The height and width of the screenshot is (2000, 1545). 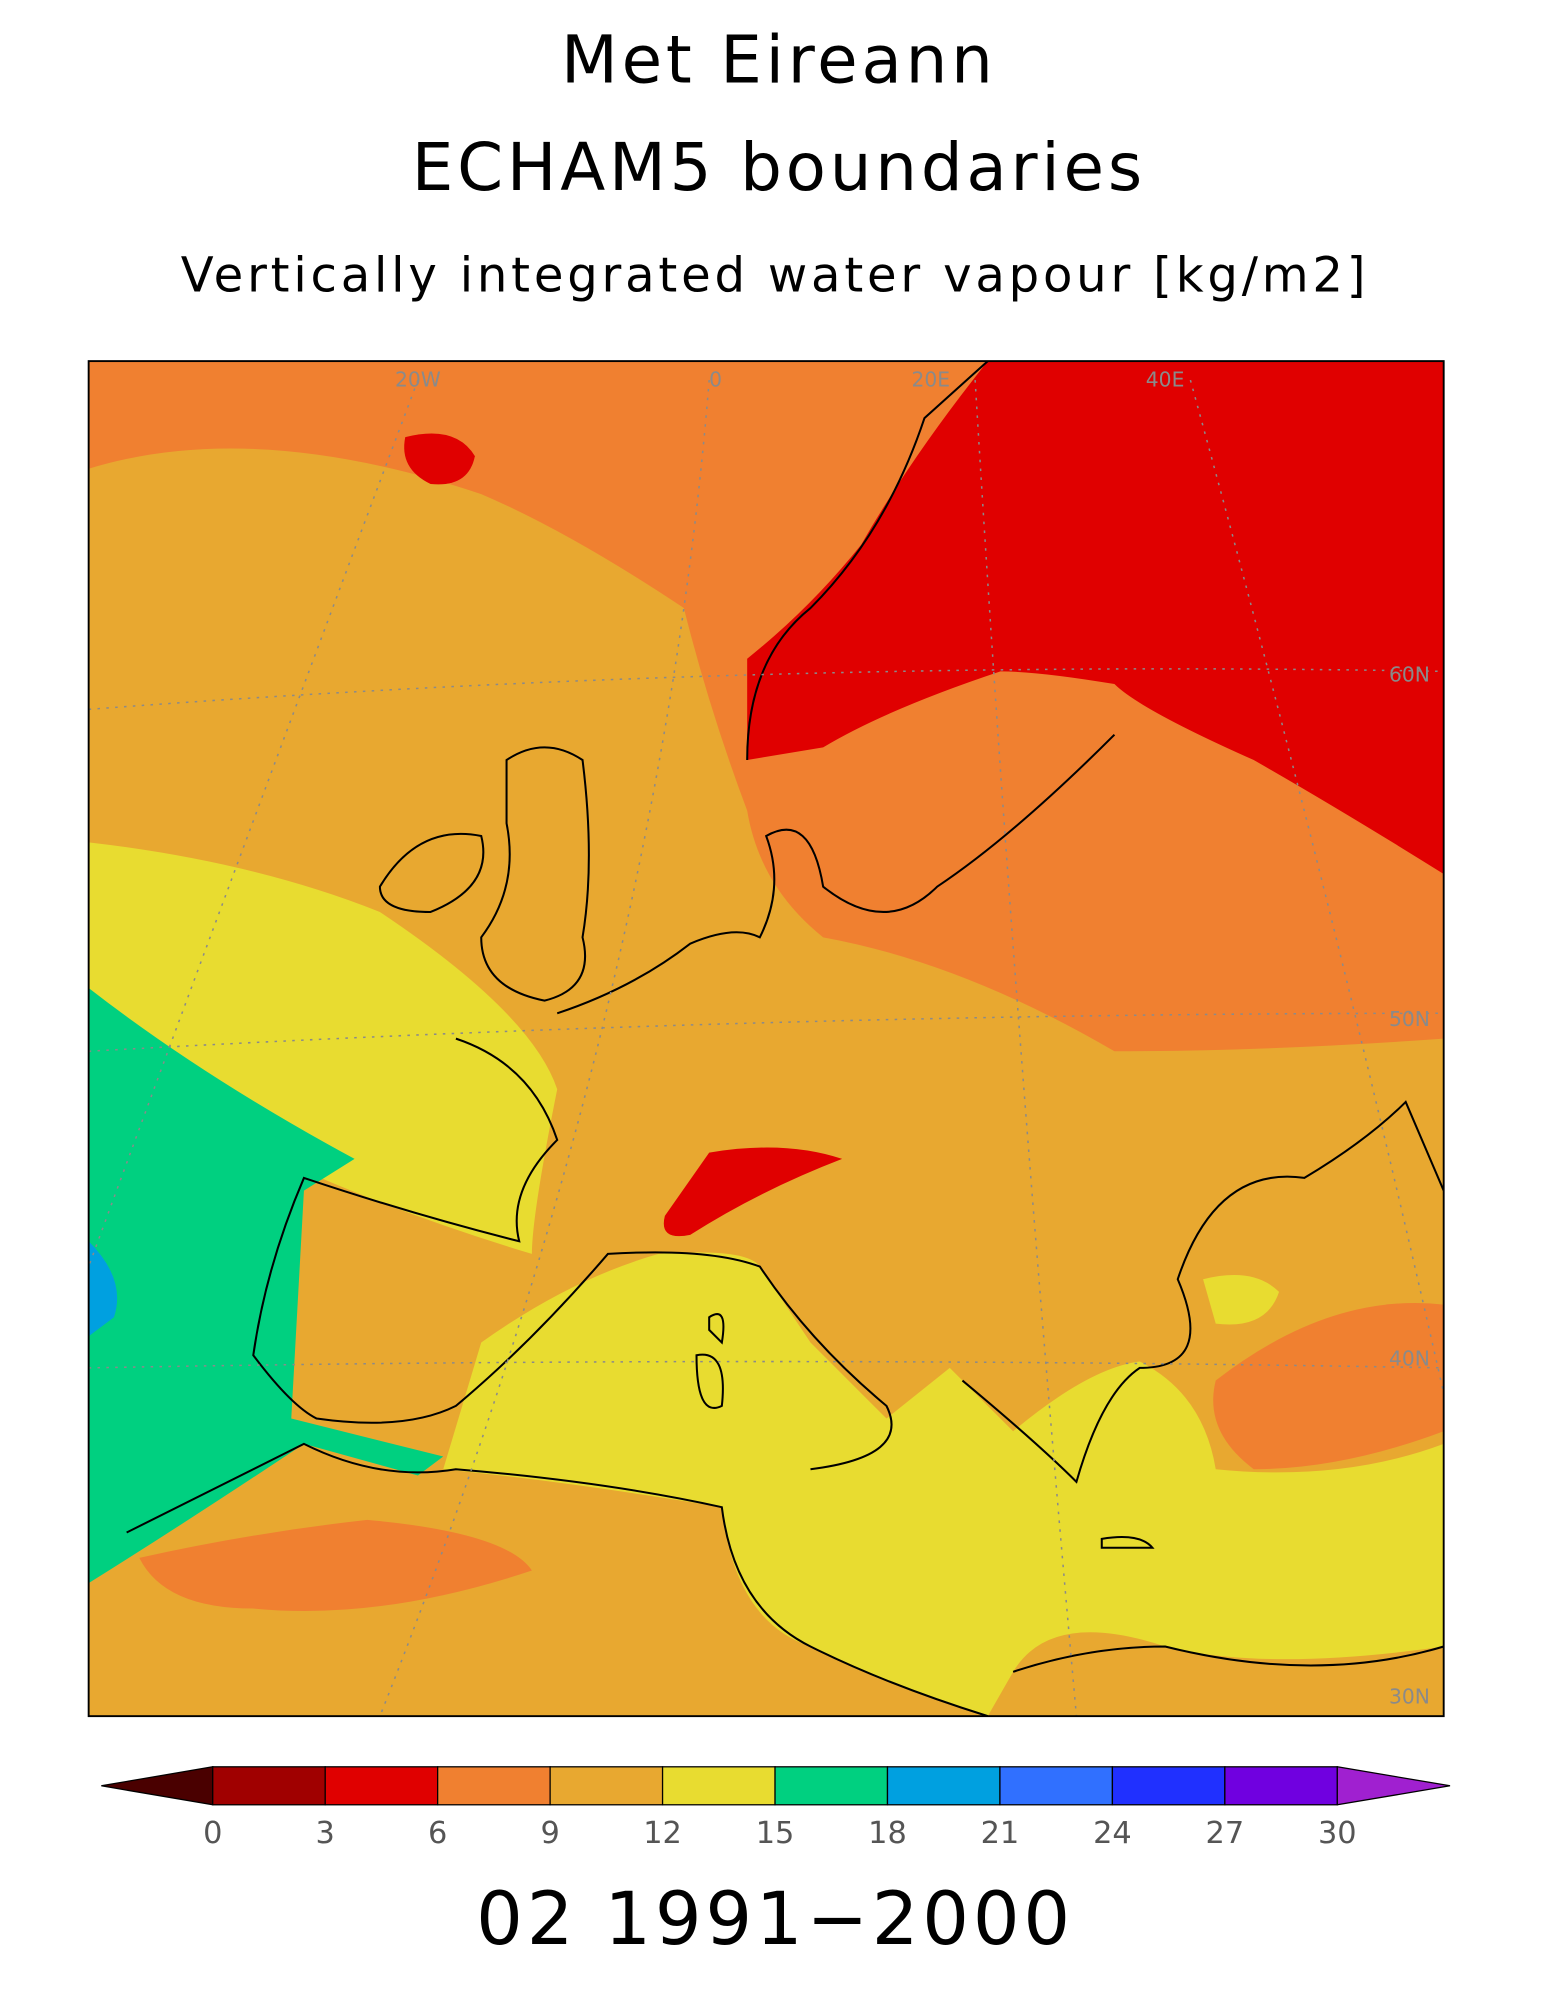 What do you see at coordinates (779, 59) in the screenshot?
I see `title: Met Eireann` at bounding box center [779, 59].